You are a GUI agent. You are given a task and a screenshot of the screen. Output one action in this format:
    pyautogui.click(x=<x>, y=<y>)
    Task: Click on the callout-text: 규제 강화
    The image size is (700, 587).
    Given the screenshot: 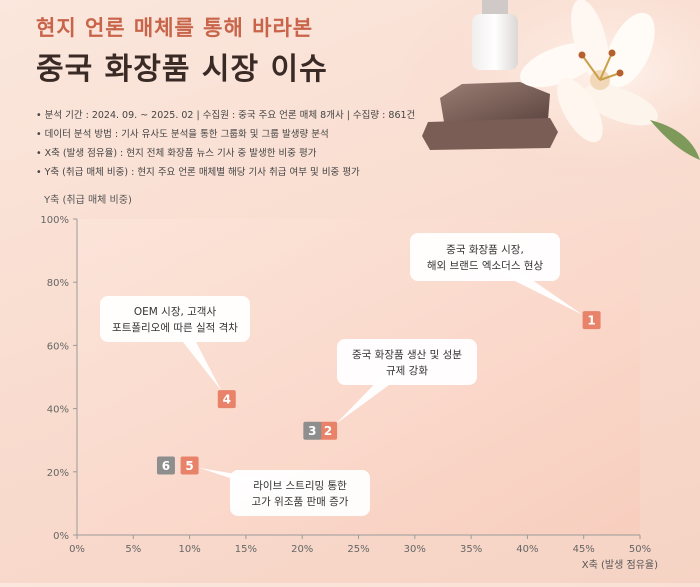 What is the action you would take?
    pyautogui.click(x=407, y=371)
    